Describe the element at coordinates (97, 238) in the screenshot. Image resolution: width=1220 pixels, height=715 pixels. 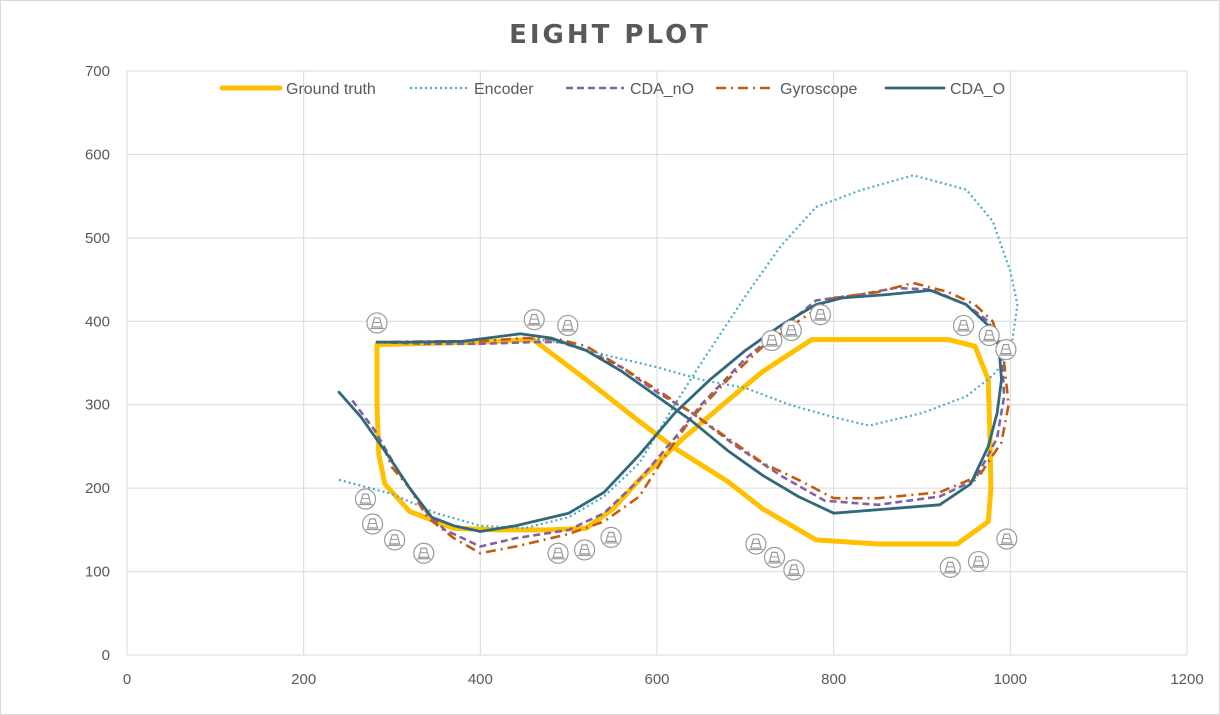
I see `y-tick-label: 500` at that location.